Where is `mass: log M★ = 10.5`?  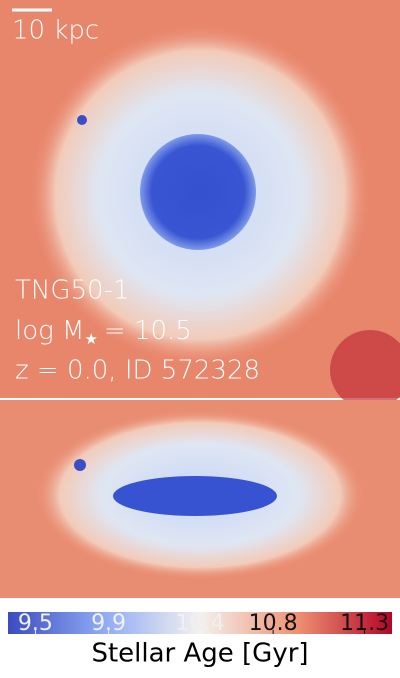 mass: log M★ = 10.5 is located at coordinates (103, 332).